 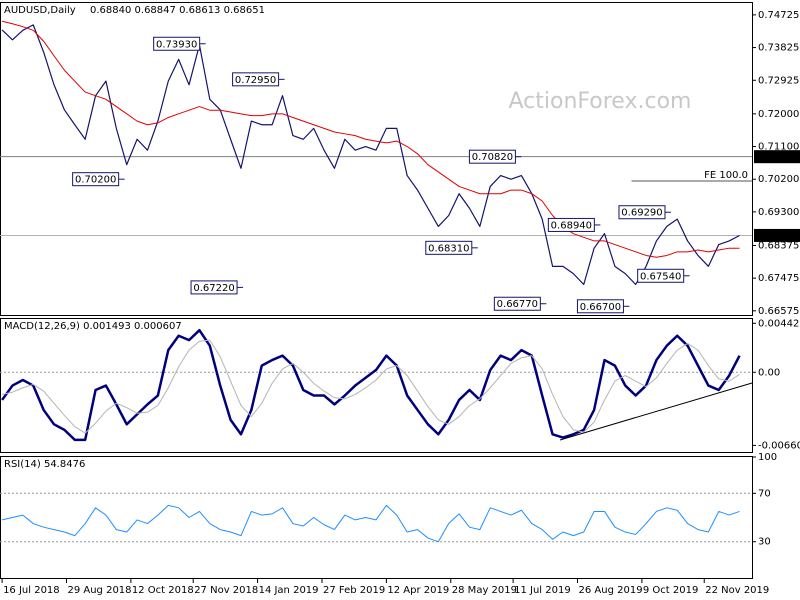 I want to click on x-tick-label: 12 Apr 2019, so click(x=418, y=590).